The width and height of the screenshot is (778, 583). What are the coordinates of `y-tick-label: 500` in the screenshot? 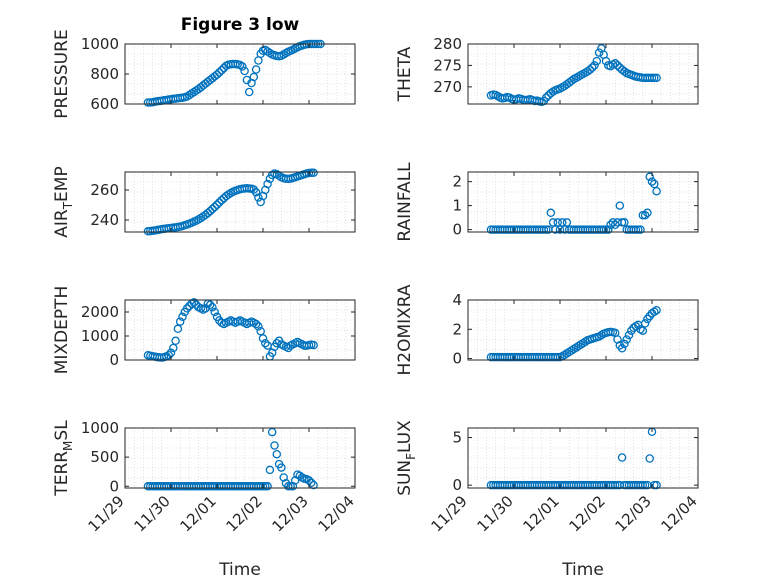 It's located at (104, 457).